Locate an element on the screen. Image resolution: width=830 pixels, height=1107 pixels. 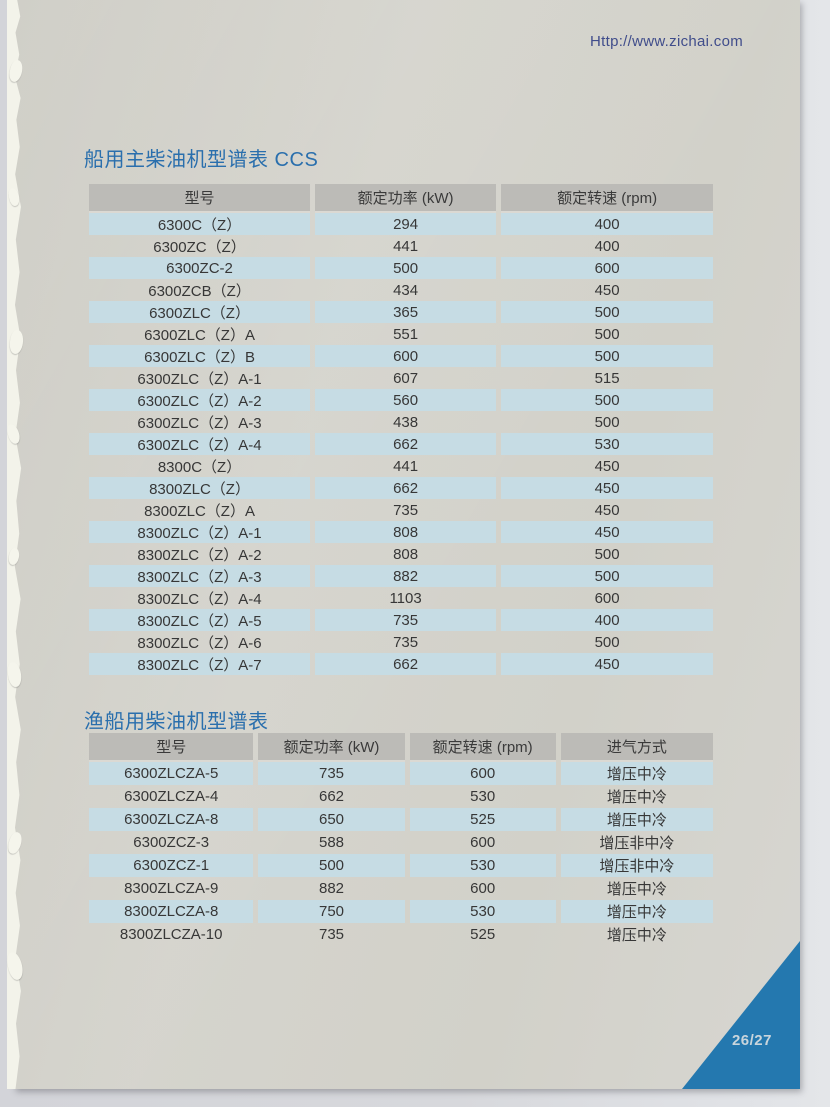
table-cell: 6300ZLC（Z）A-2 is located at coordinates (200, 400).